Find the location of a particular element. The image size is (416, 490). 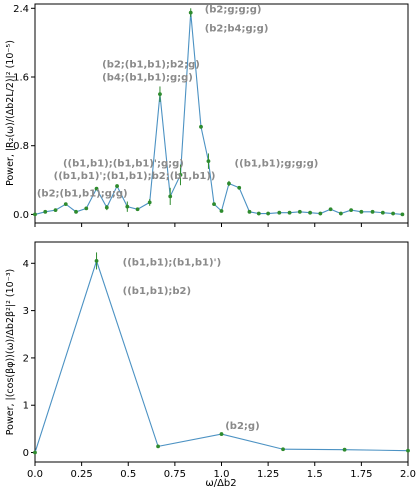

annotation-label: (b2;g) is located at coordinates (242, 426).